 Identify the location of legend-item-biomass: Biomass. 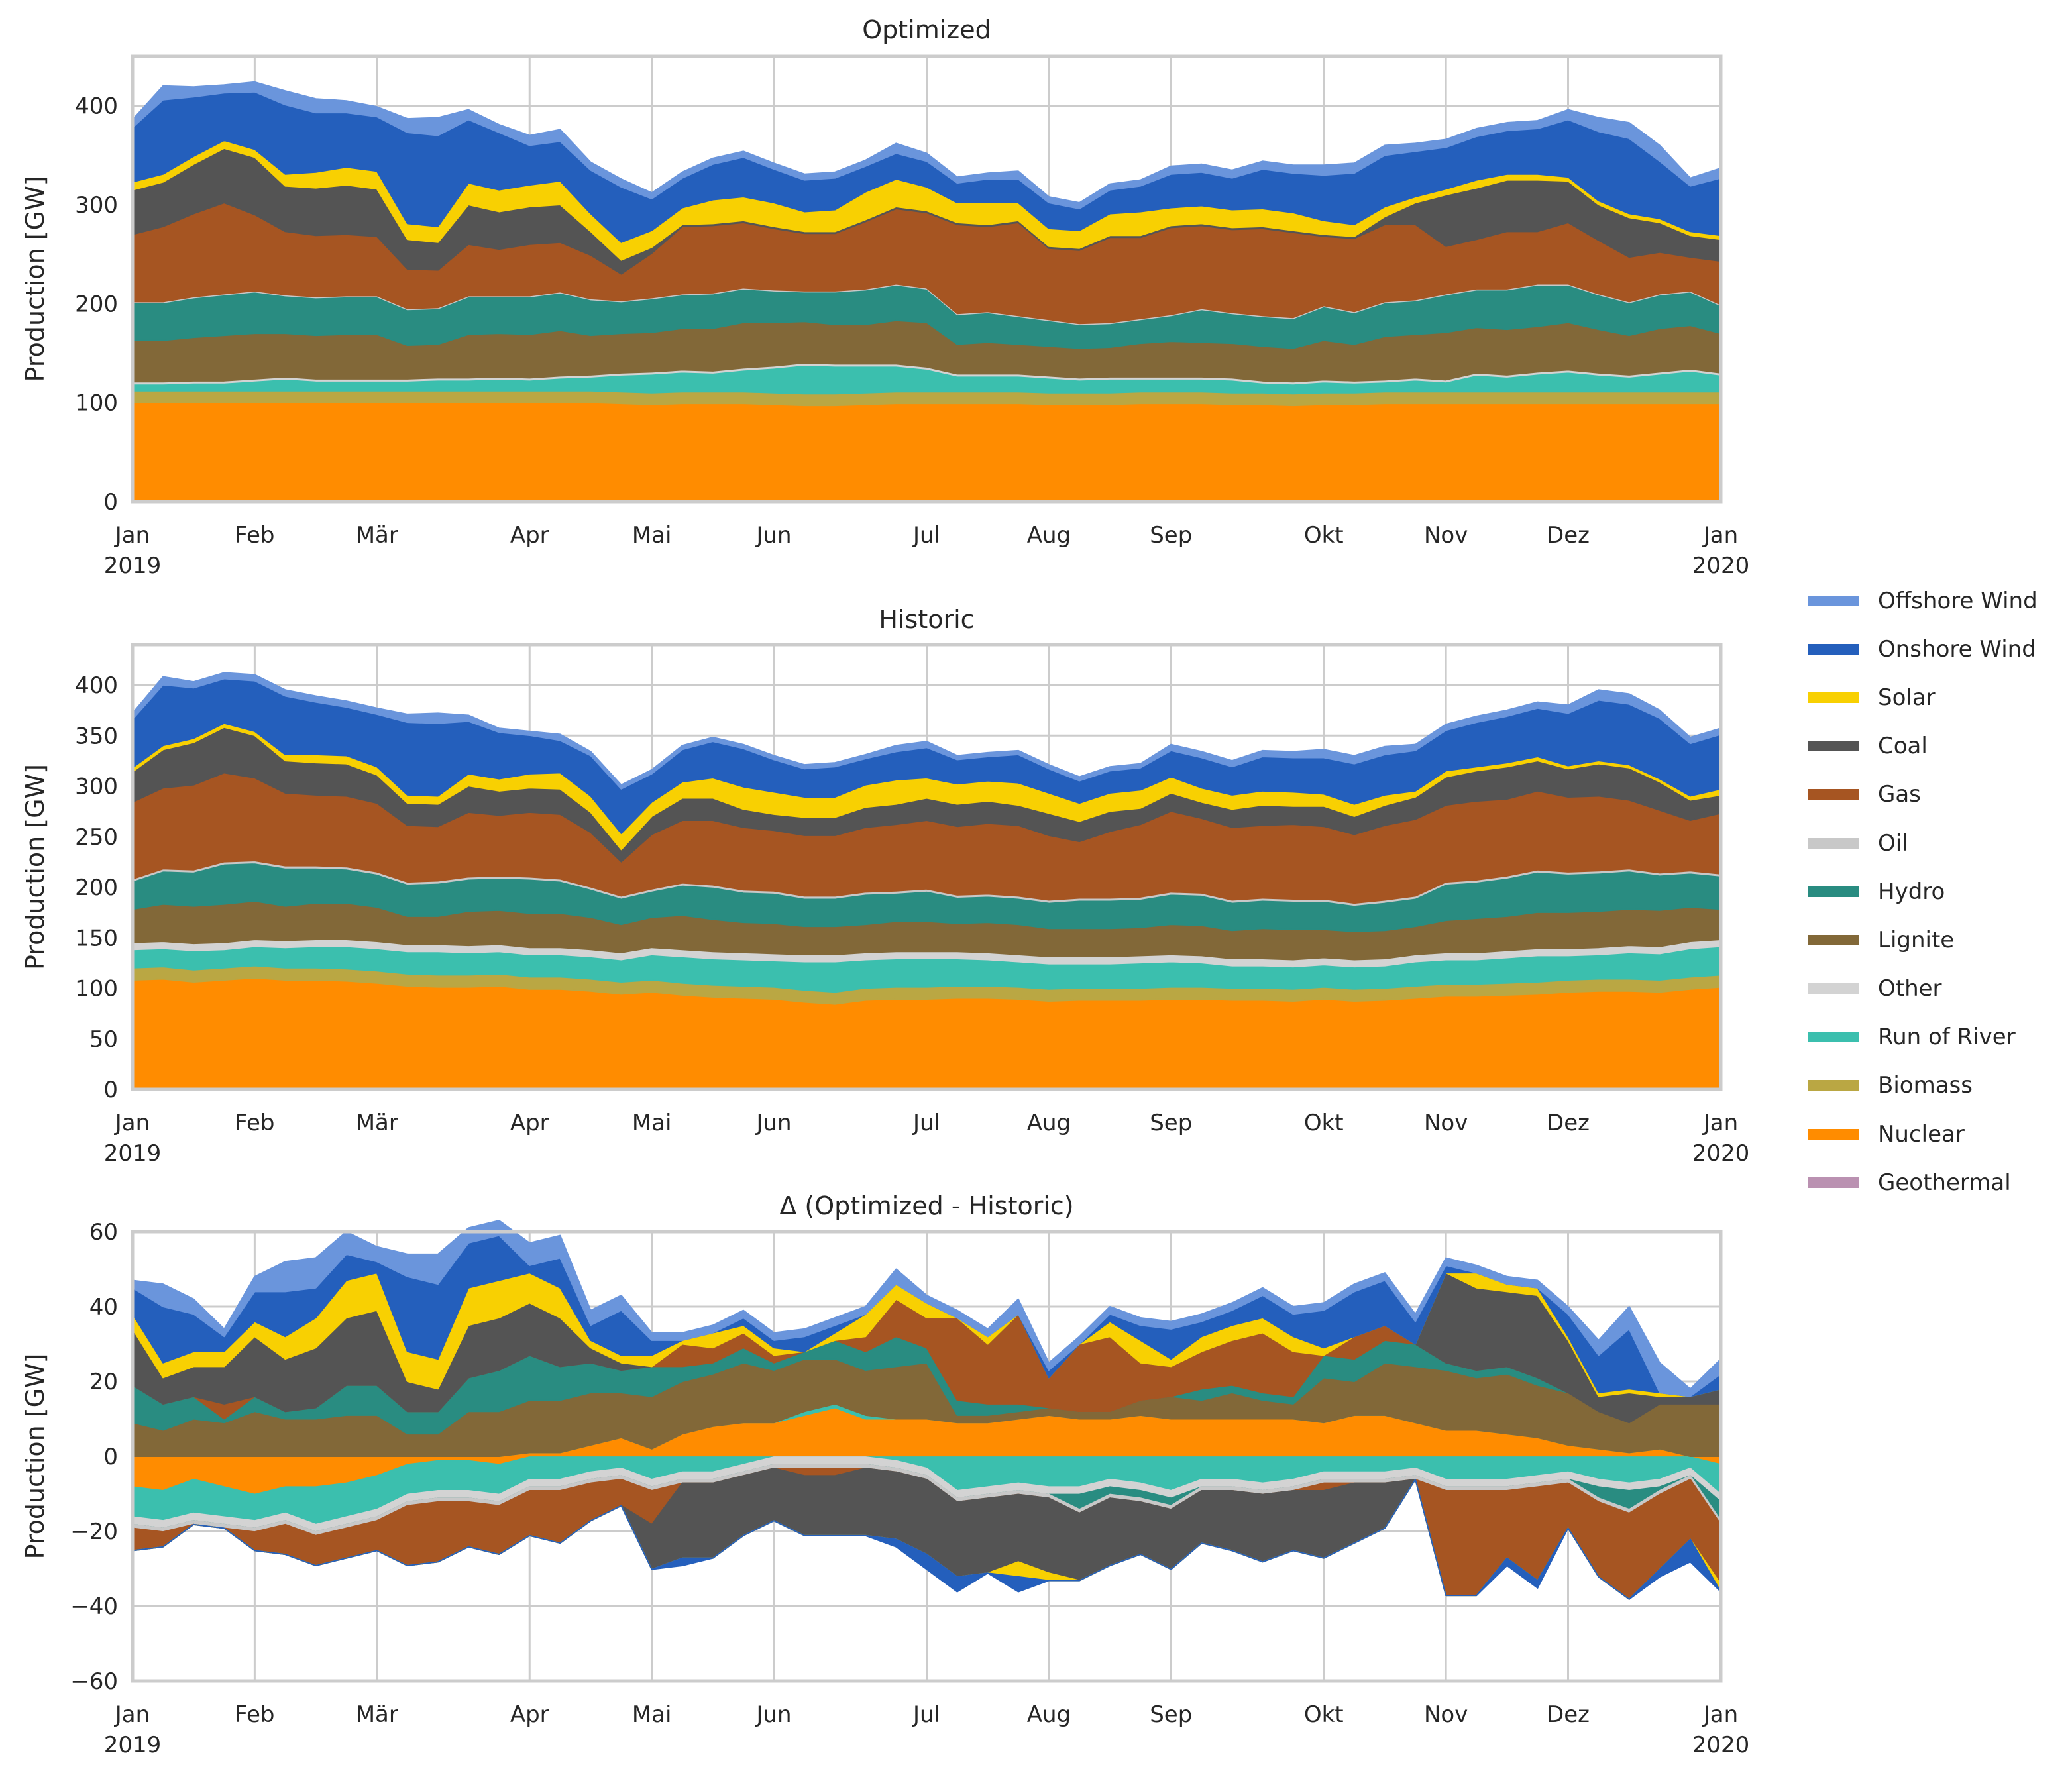
(1923, 1085).